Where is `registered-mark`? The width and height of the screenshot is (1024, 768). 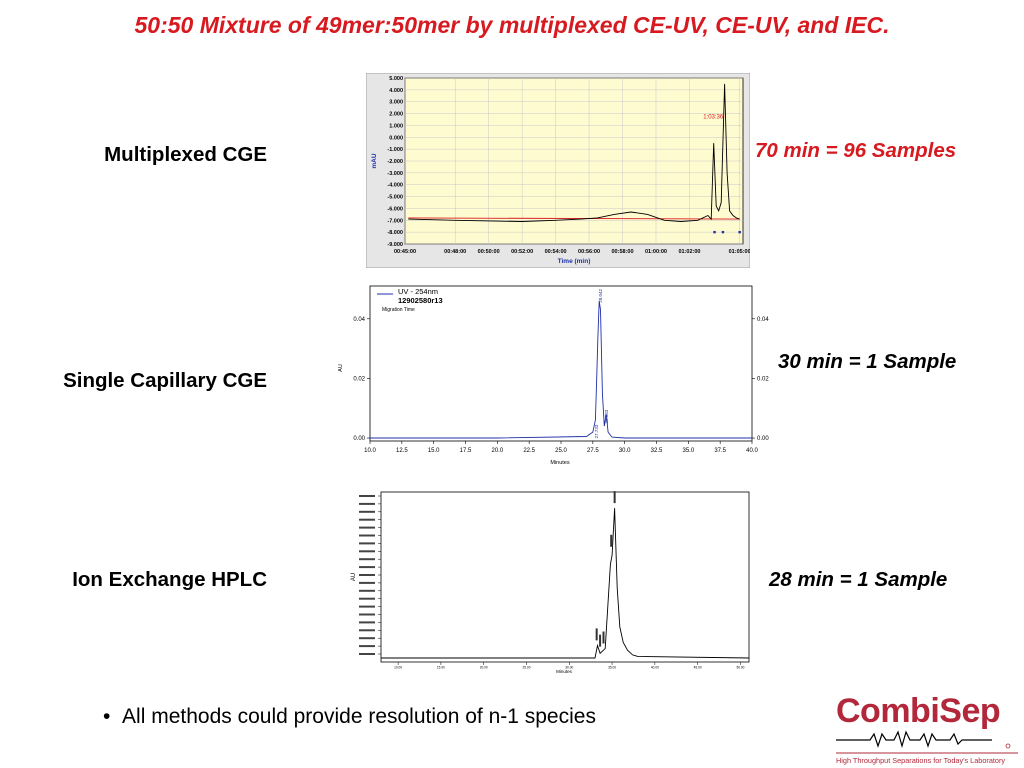 registered-mark is located at coordinates (1008, 746).